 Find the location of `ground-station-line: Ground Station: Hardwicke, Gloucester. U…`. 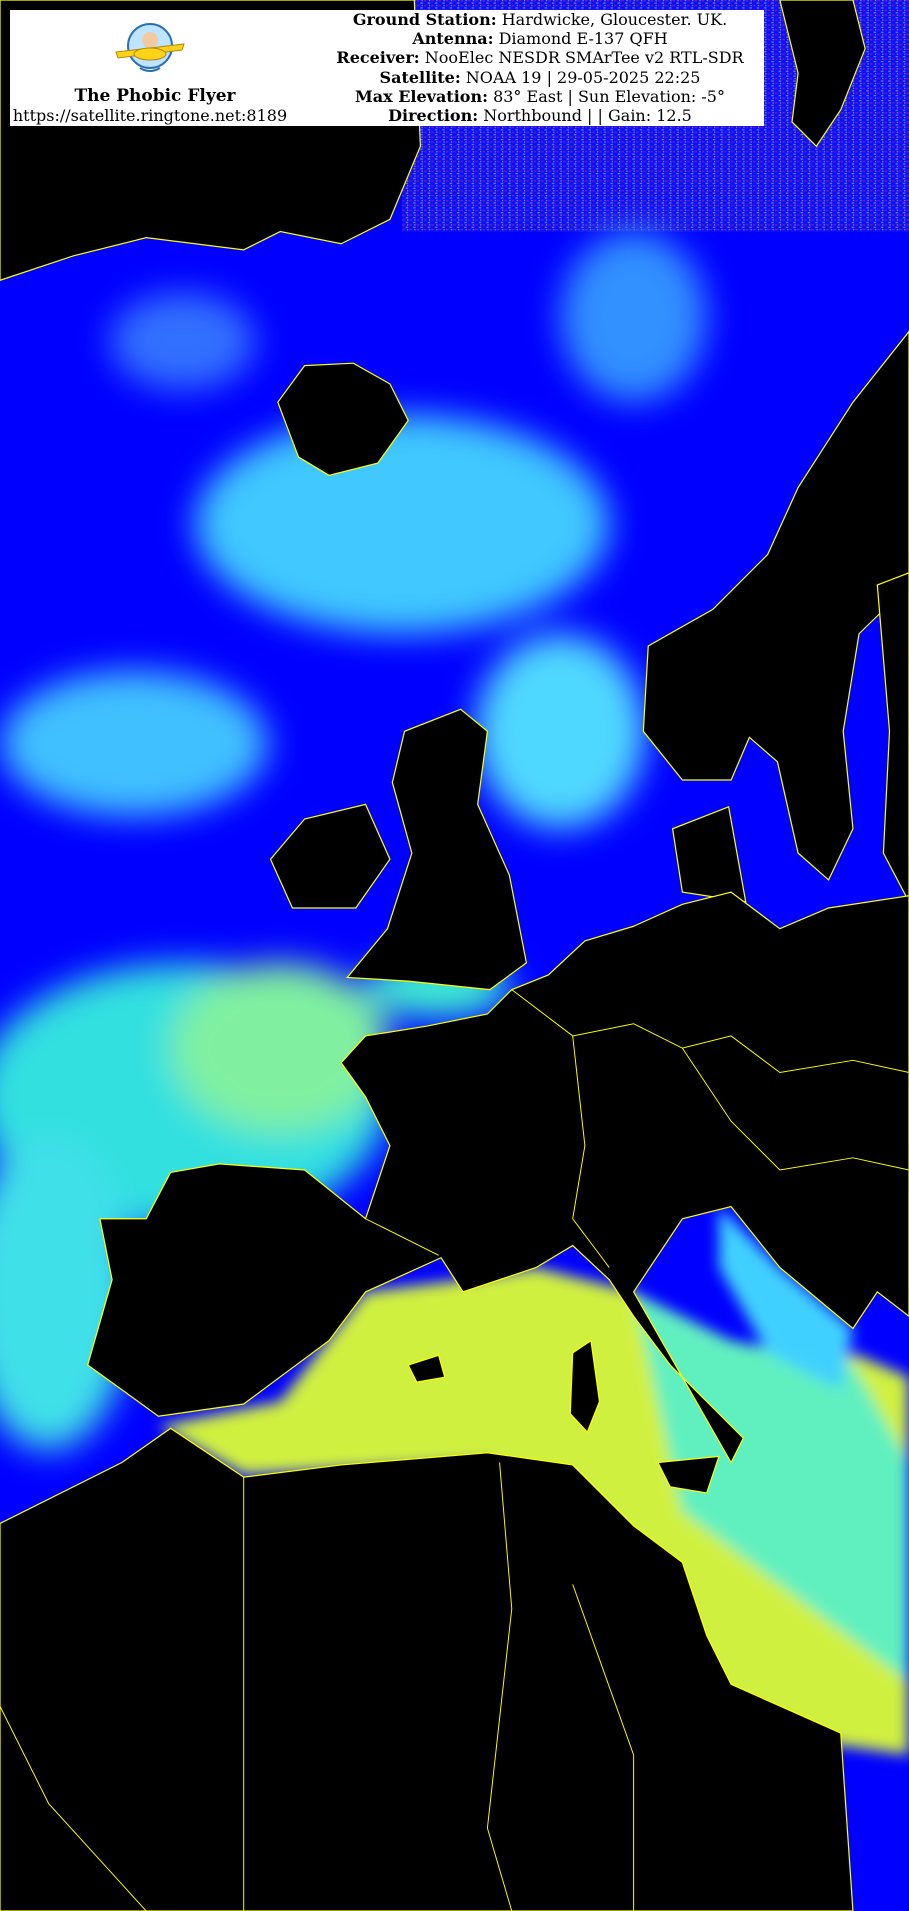

ground-station-line: Ground Station: Hardwicke, Gloucester. U… is located at coordinates (540, 19).